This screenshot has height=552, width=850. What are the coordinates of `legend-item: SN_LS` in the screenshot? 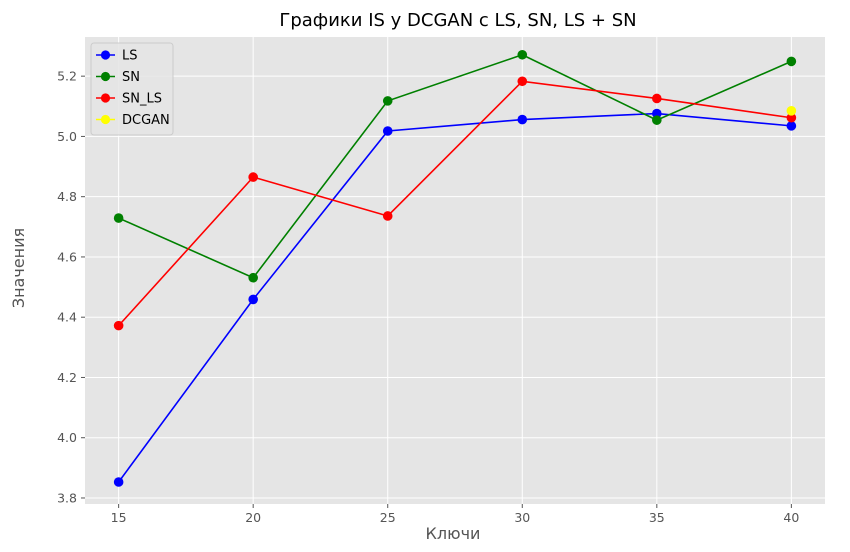 It's located at (129, 99).